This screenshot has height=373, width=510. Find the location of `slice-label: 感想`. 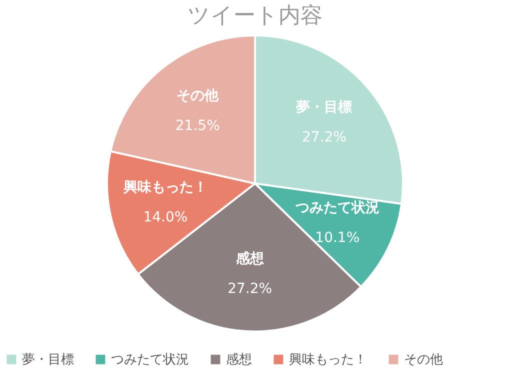

slice-label: 感想 is located at coordinates (249, 259).